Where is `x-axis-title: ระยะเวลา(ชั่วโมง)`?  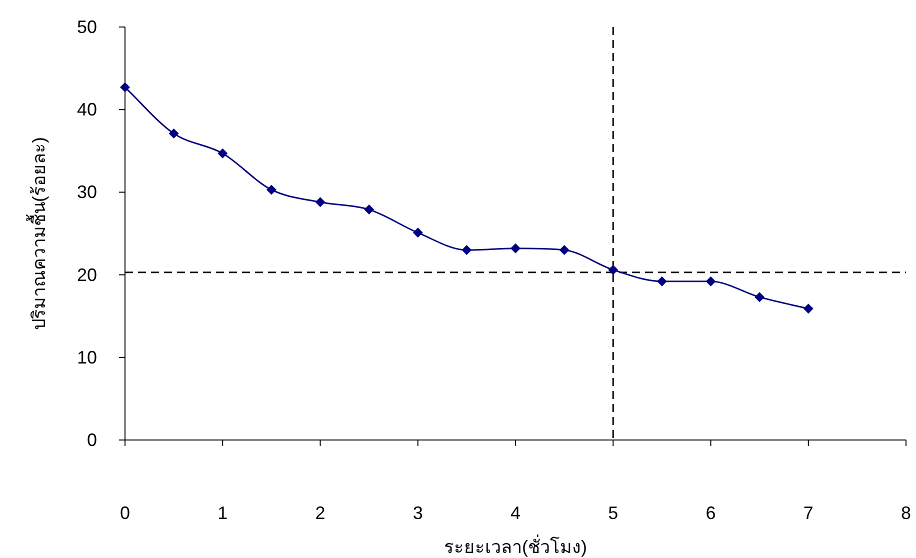 x-axis-title: ระยะเวลา(ชั่วโมง) is located at coordinates (515, 545).